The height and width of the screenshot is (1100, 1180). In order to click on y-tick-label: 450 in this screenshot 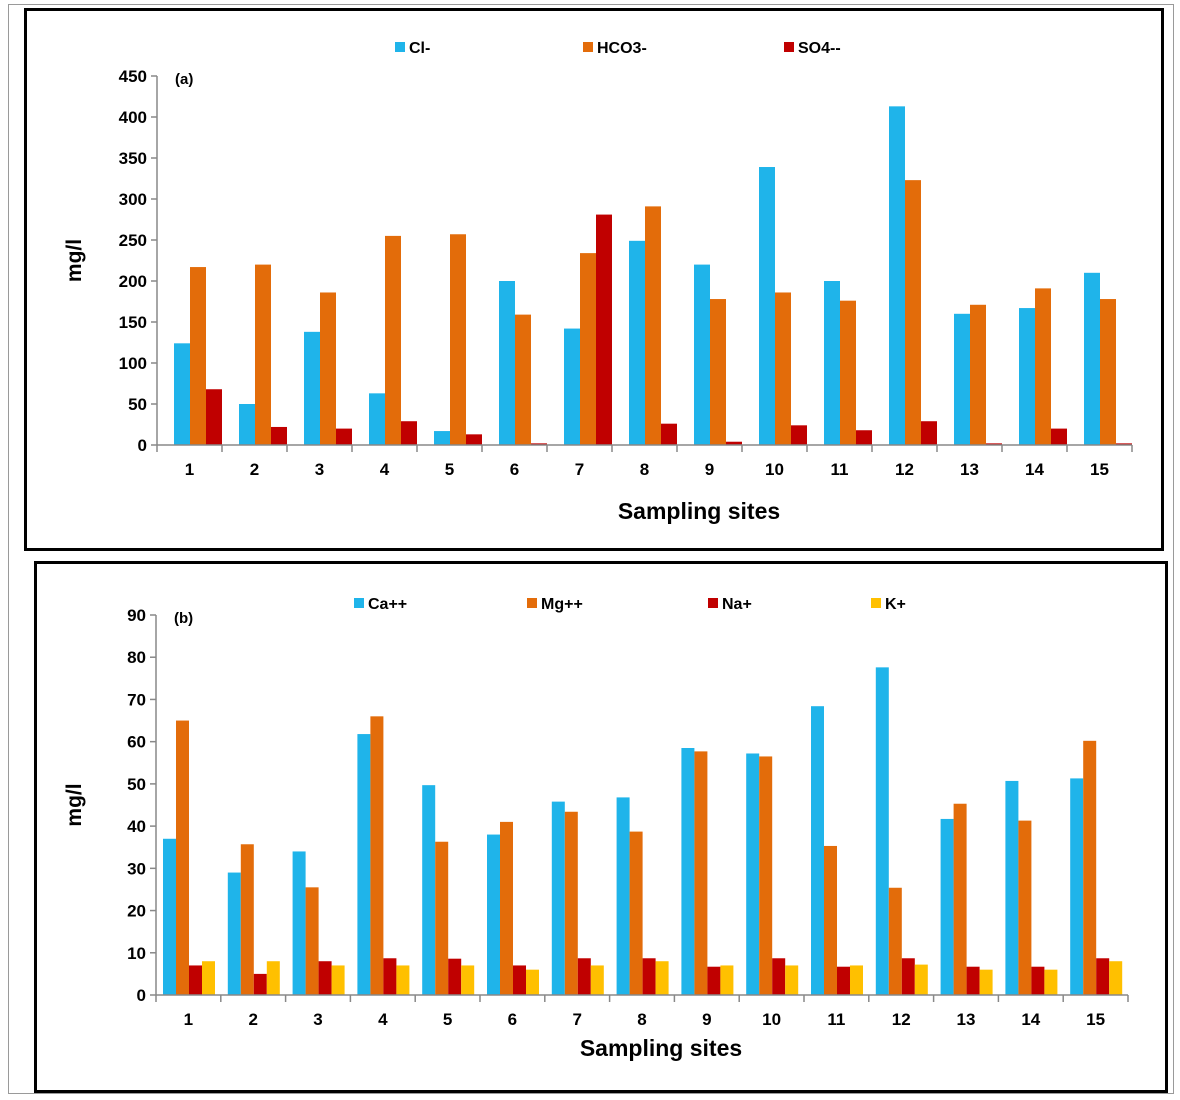, I will do `click(133, 76)`.